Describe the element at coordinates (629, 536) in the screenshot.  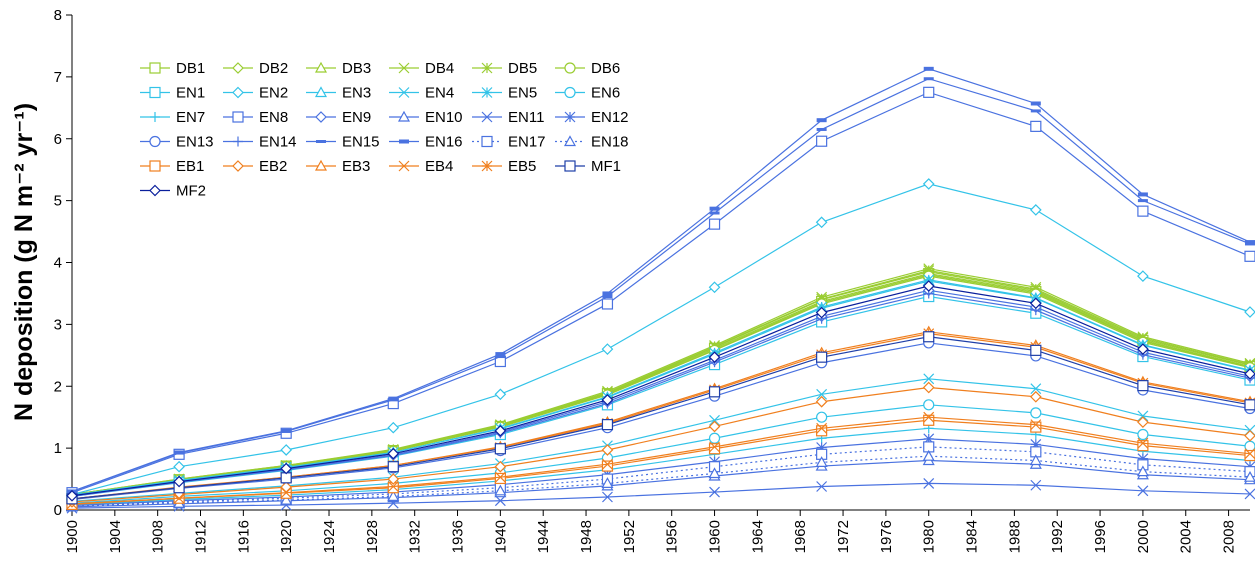
I see `x-tick-label: 1952` at that location.